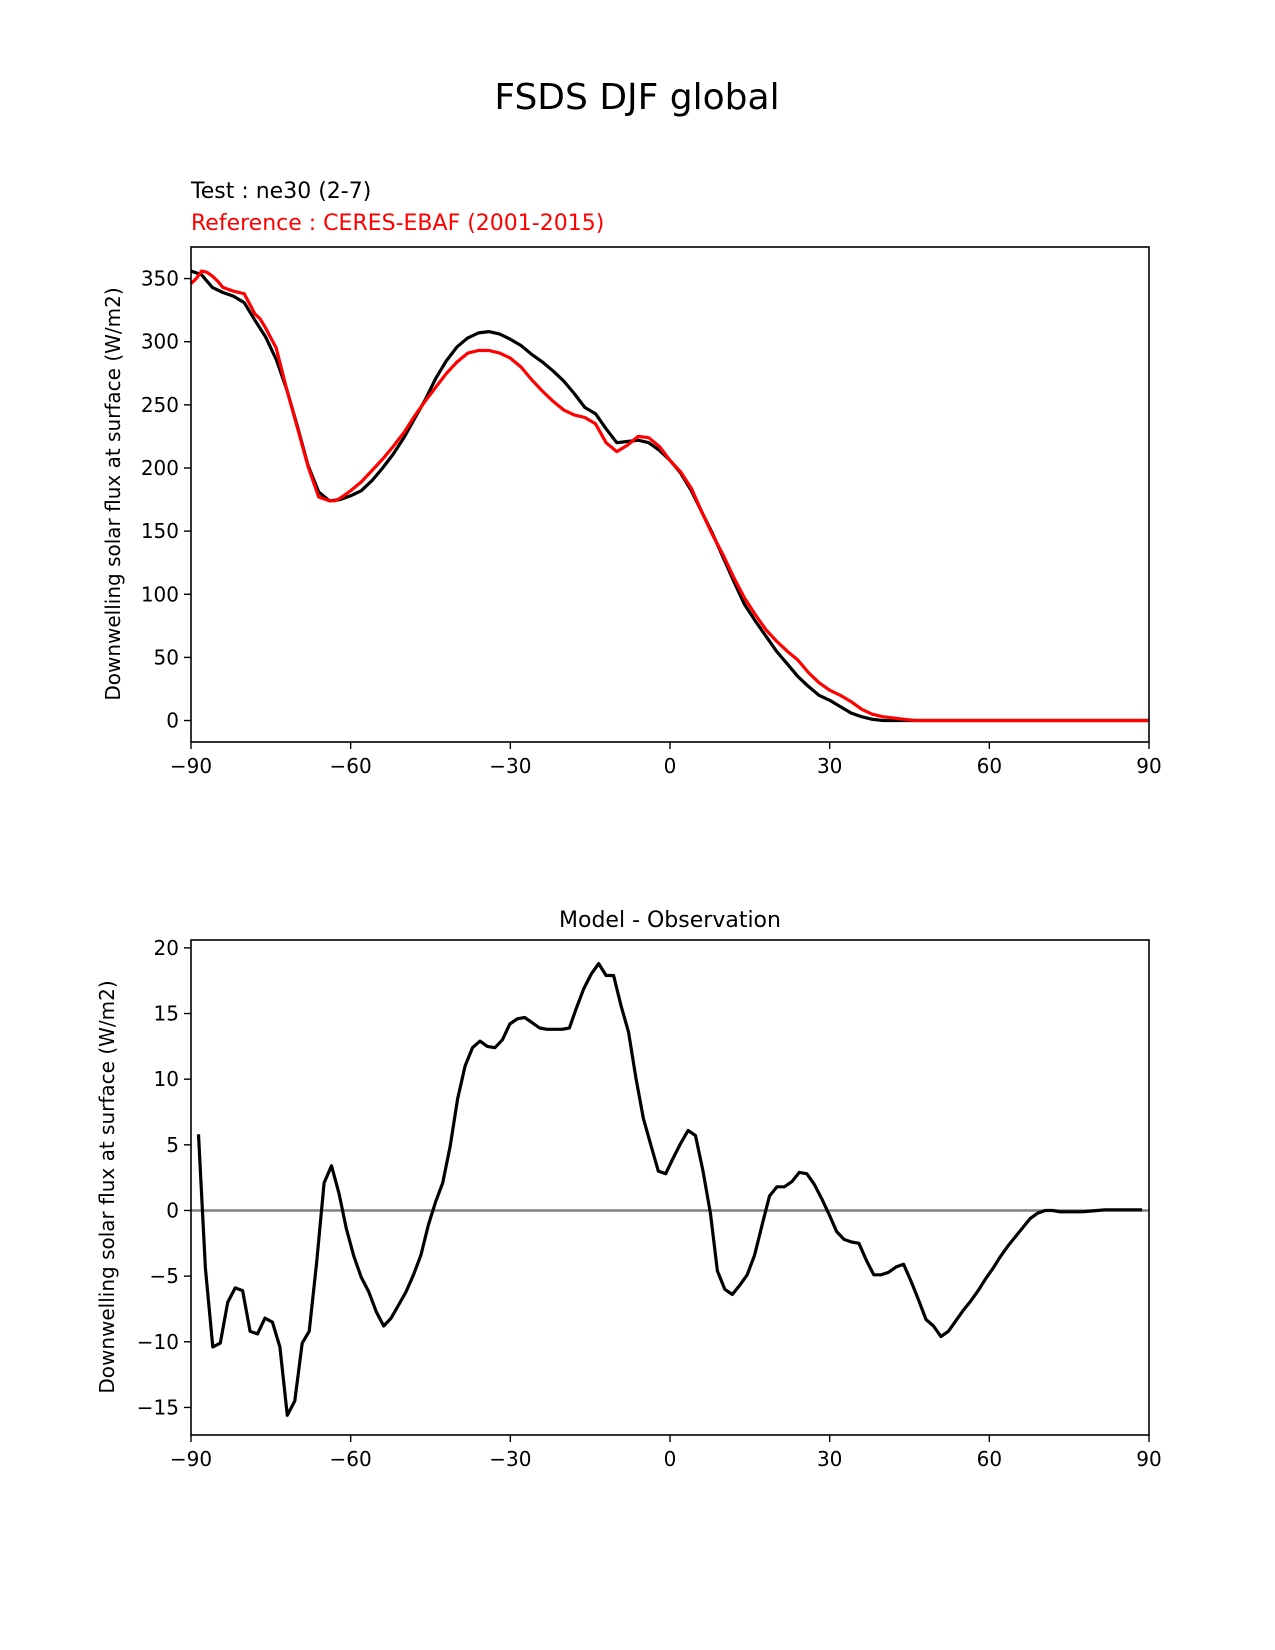 This screenshot has height=1650, width=1275. I want to click on diff-xtick-label: −90, so click(191, 1459).